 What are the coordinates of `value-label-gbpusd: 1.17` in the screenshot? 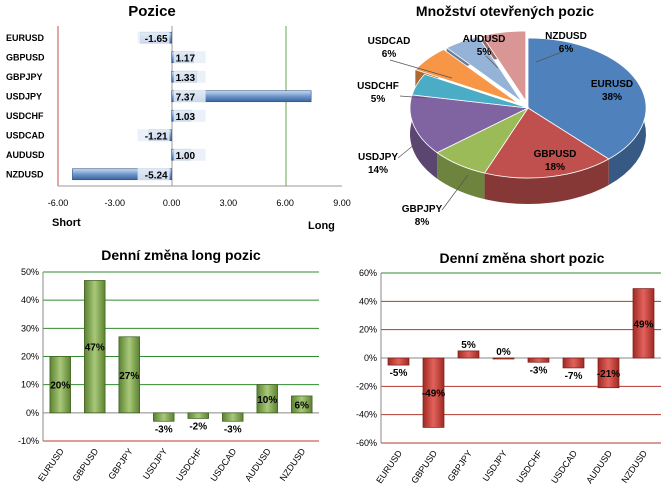 It's located at (186, 58).